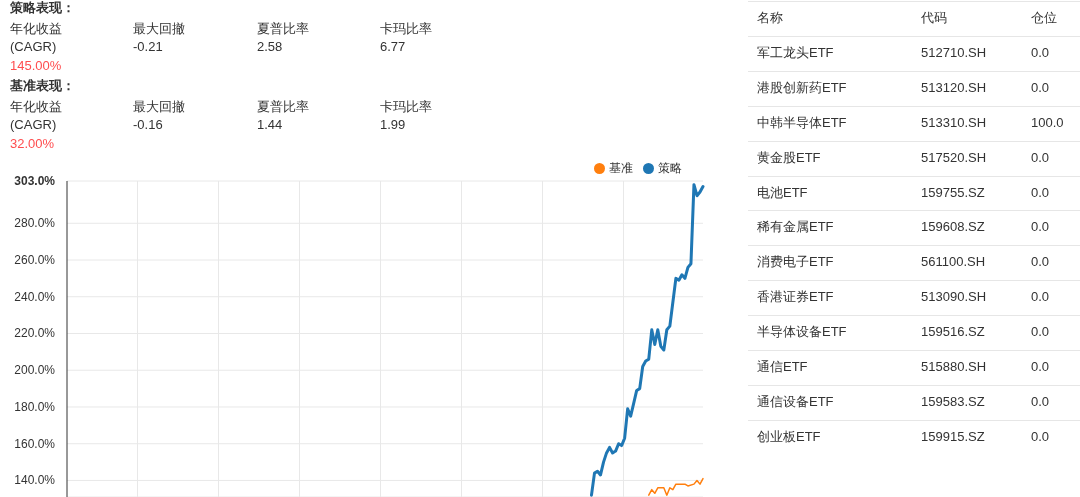 The width and height of the screenshot is (1080, 497). What do you see at coordinates (36, 66) in the screenshot?
I see `text: 145.00%` at bounding box center [36, 66].